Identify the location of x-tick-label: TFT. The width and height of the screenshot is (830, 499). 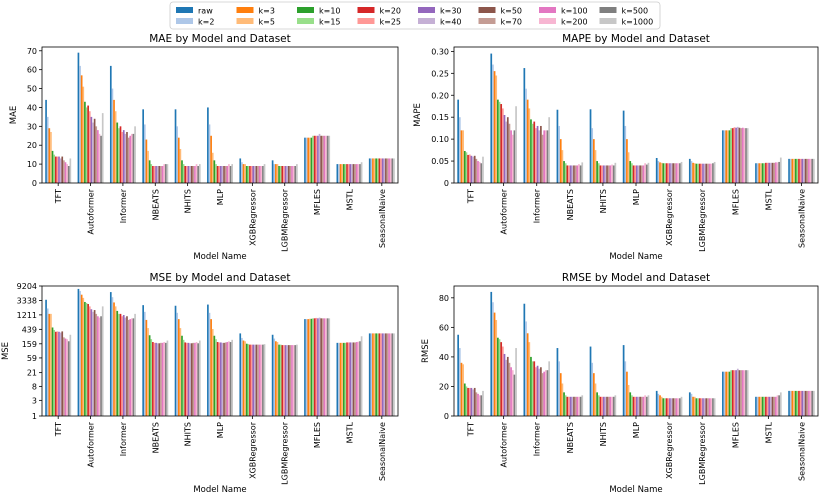
(471, 196).